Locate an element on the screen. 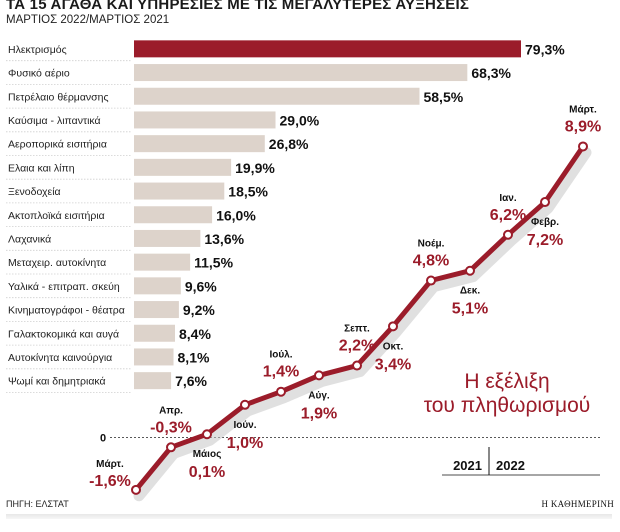  bar-value-label: 68,3% is located at coordinates (491, 73).